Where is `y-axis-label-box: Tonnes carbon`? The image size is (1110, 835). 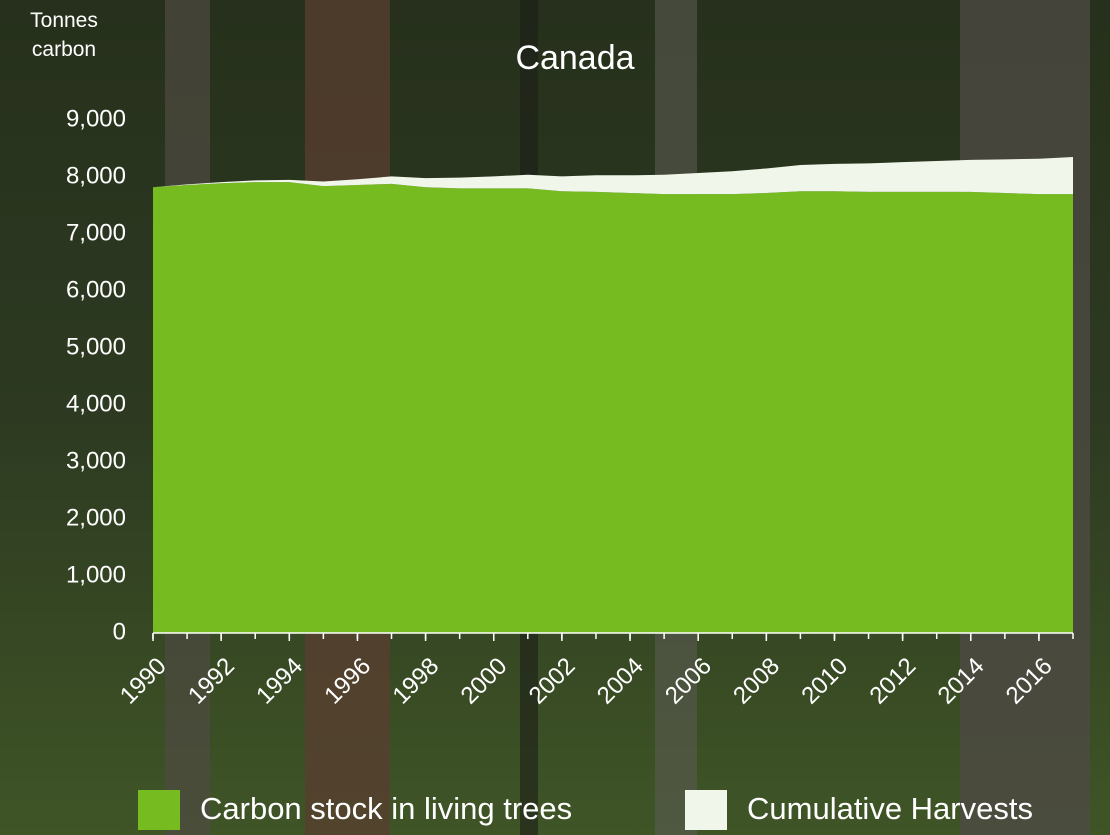
y-axis-label-box: Tonnes carbon is located at coordinates (64, 35).